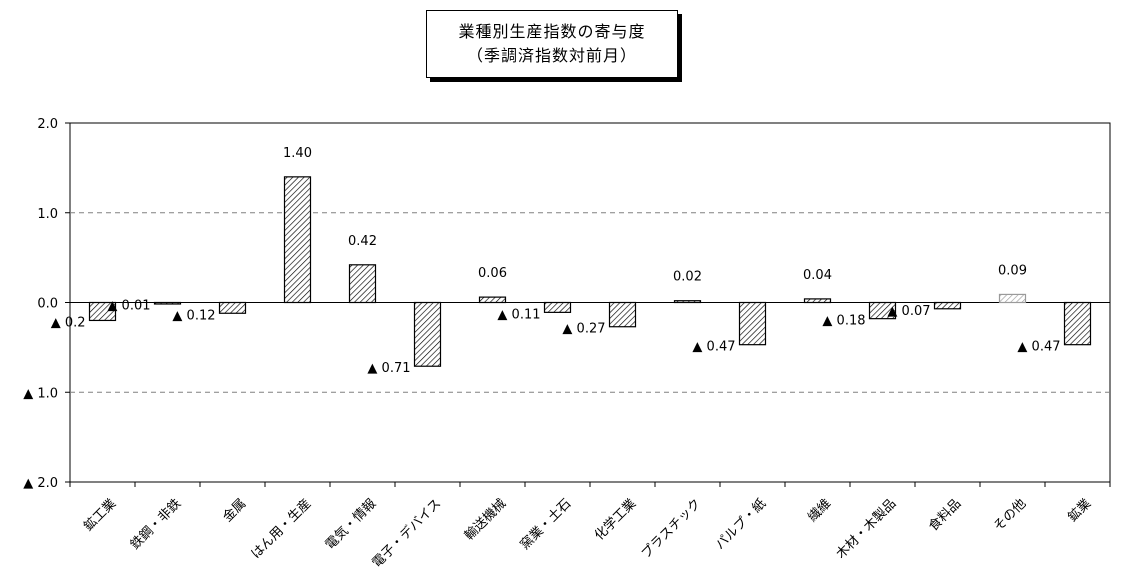 The height and width of the screenshot is (569, 1122). Describe the element at coordinates (820, 511) in the screenshot. I see `x-tick-label: 繊維` at that location.